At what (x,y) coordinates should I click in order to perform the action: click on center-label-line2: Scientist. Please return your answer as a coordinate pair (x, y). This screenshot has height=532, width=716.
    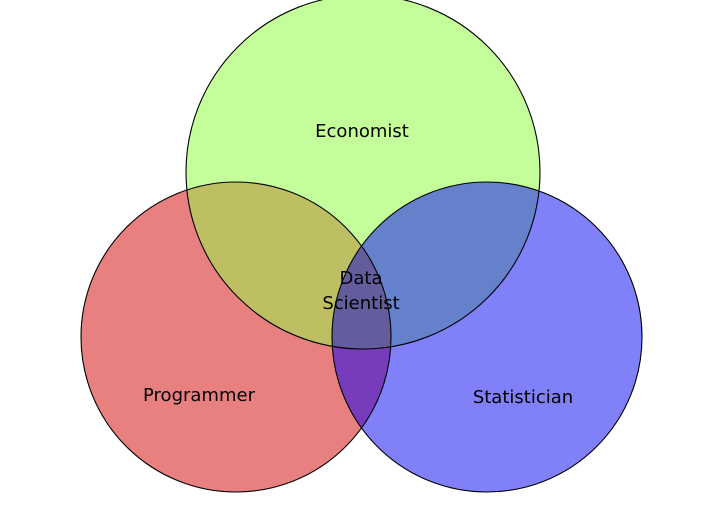
    Looking at the image, I should click on (360, 303).